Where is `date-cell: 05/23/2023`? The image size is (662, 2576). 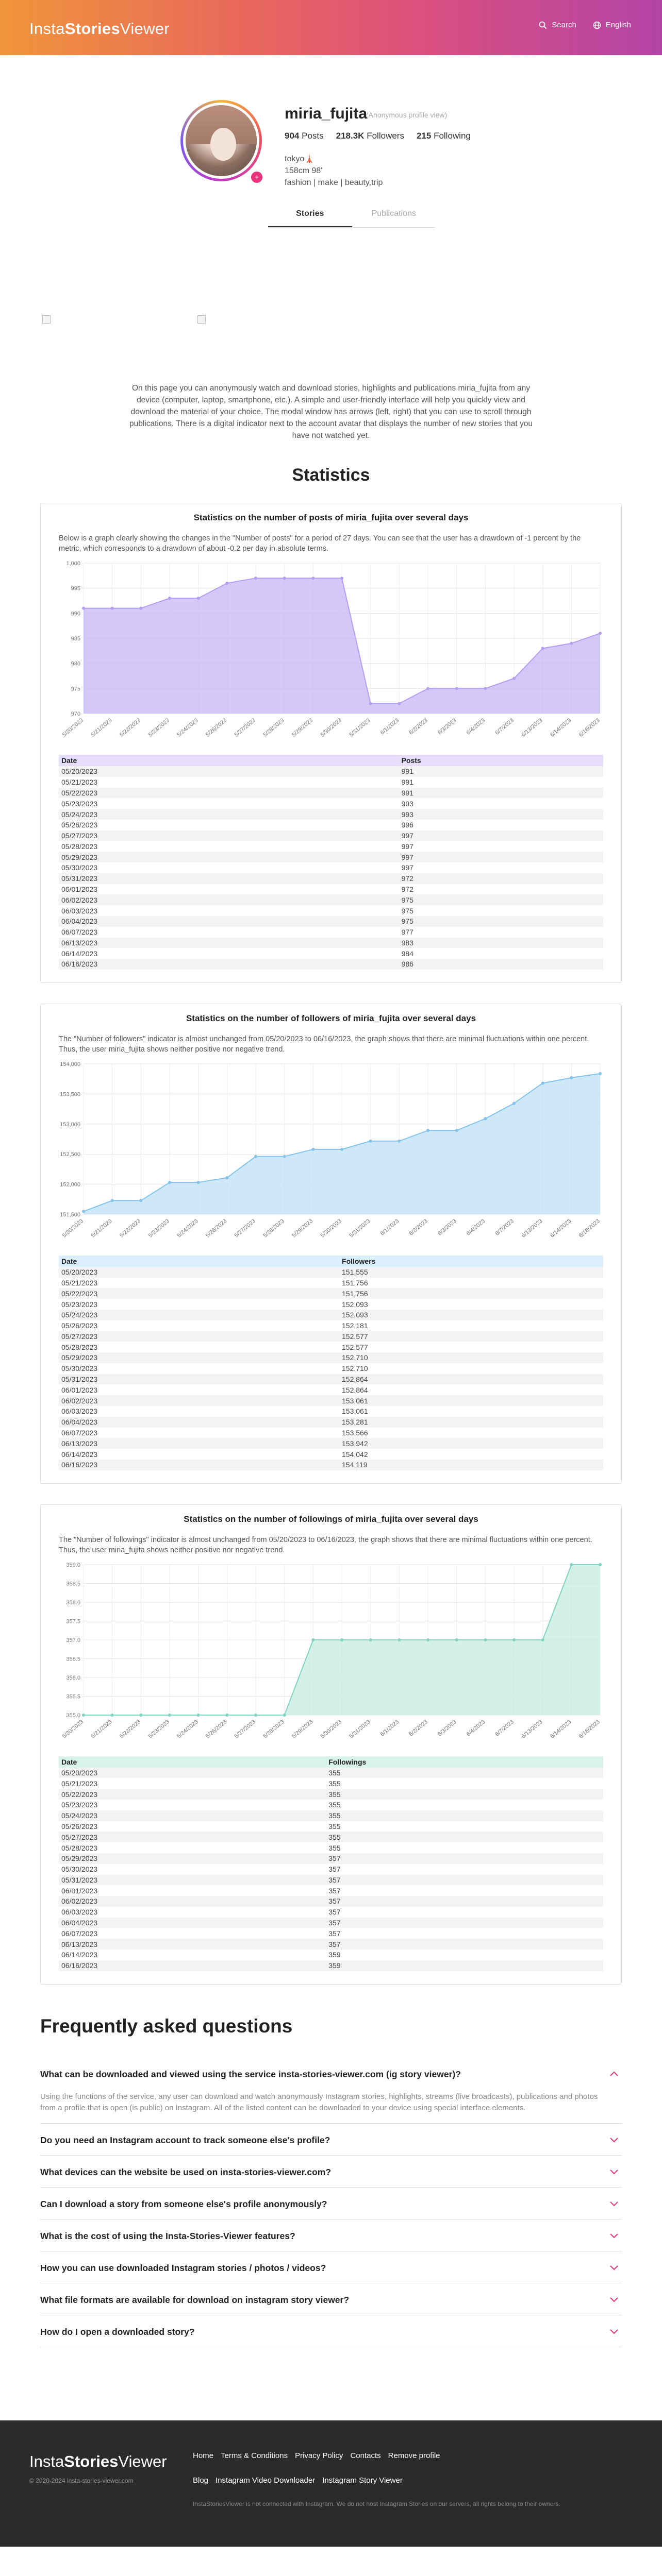 date-cell: 05/23/2023 is located at coordinates (79, 1304).